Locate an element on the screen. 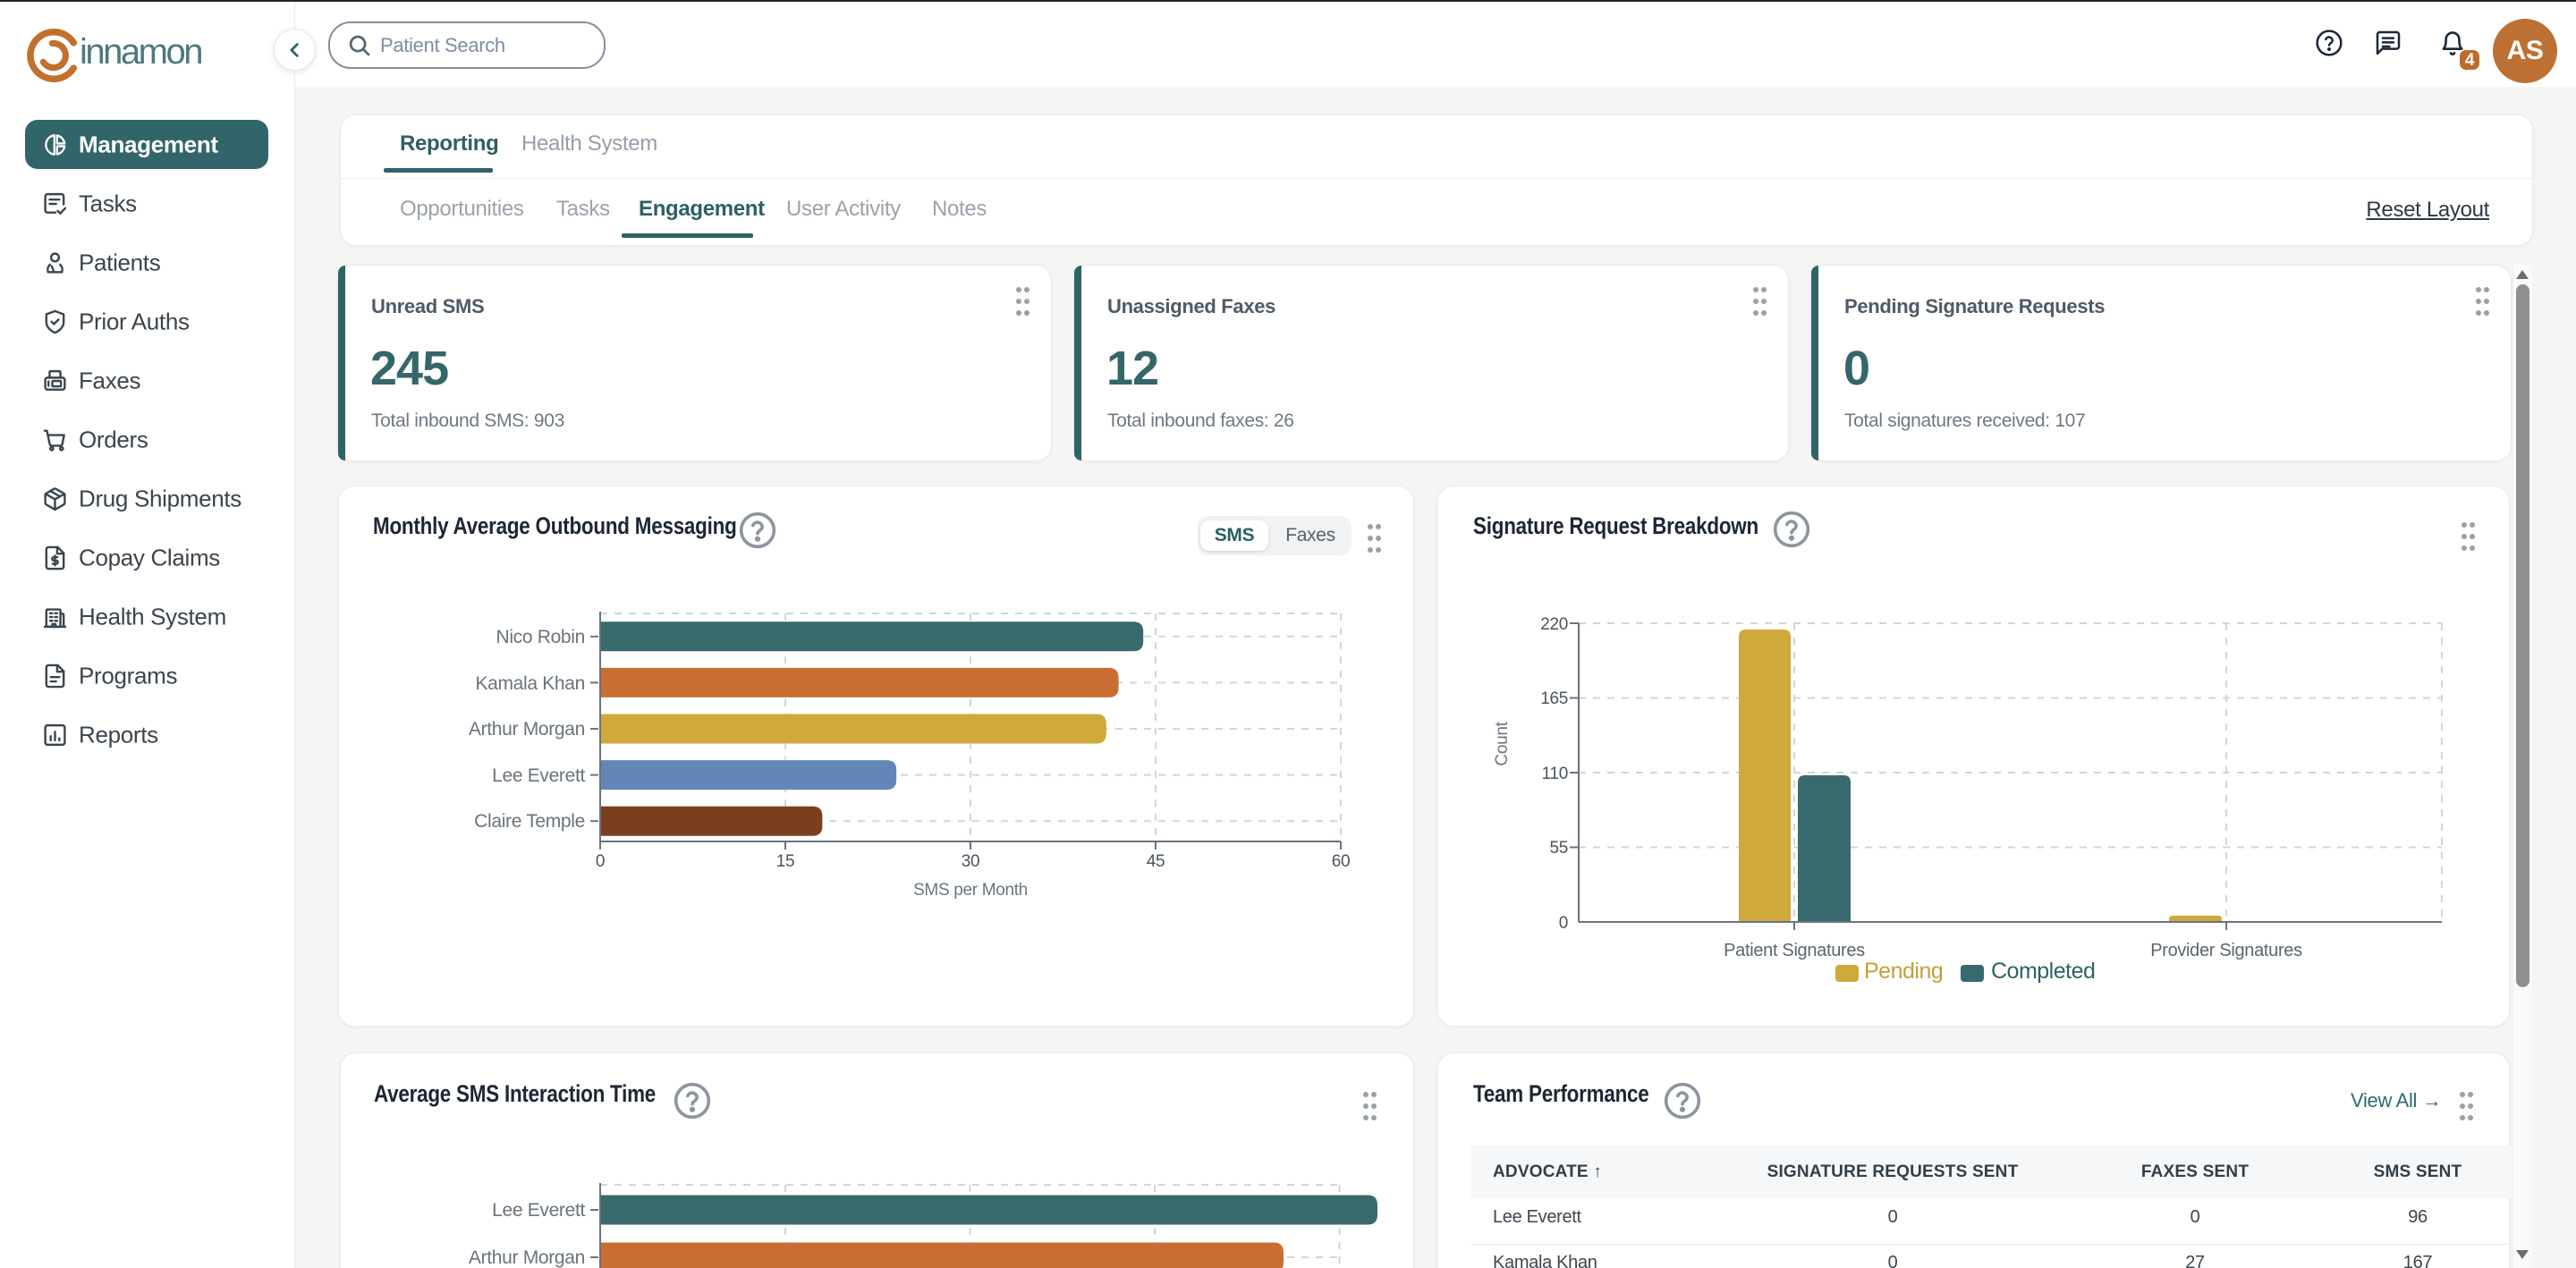 This screenshot has width=2576, height=1268. svg-text: Kamala Khan is located at coordinates (530, 683).